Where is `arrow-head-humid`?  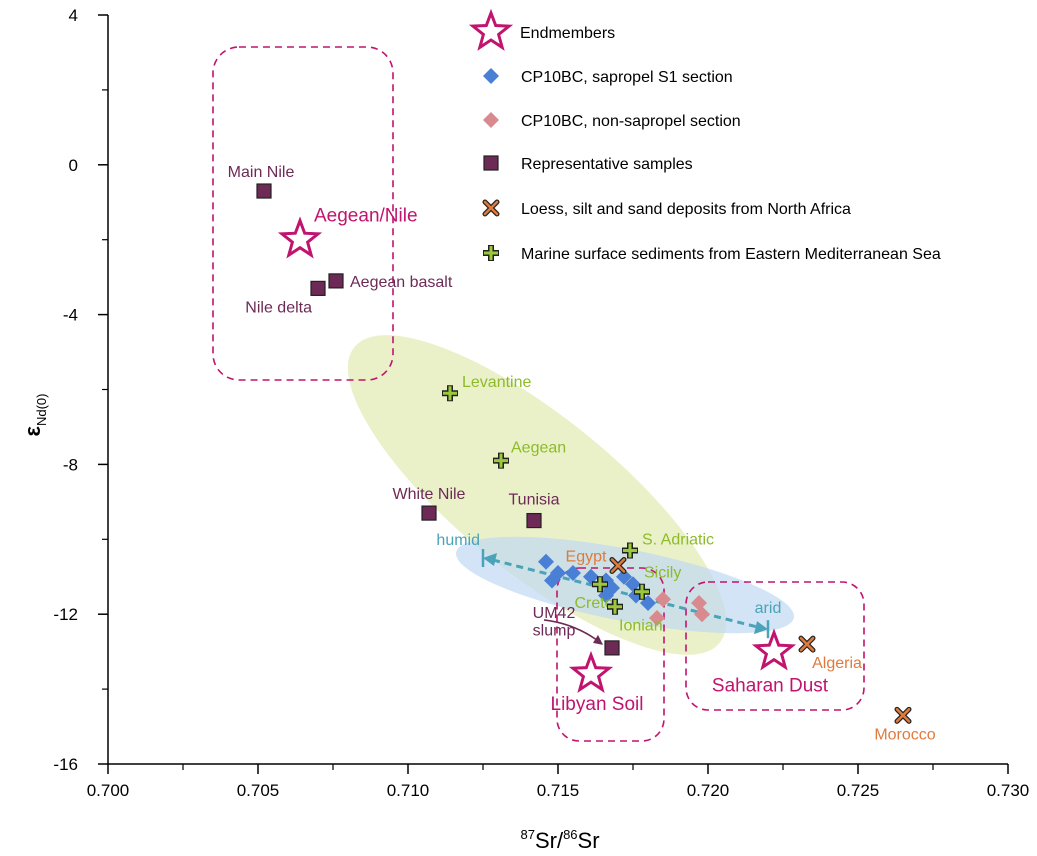 arrow-head-humid is located at coordinates (490, 560).